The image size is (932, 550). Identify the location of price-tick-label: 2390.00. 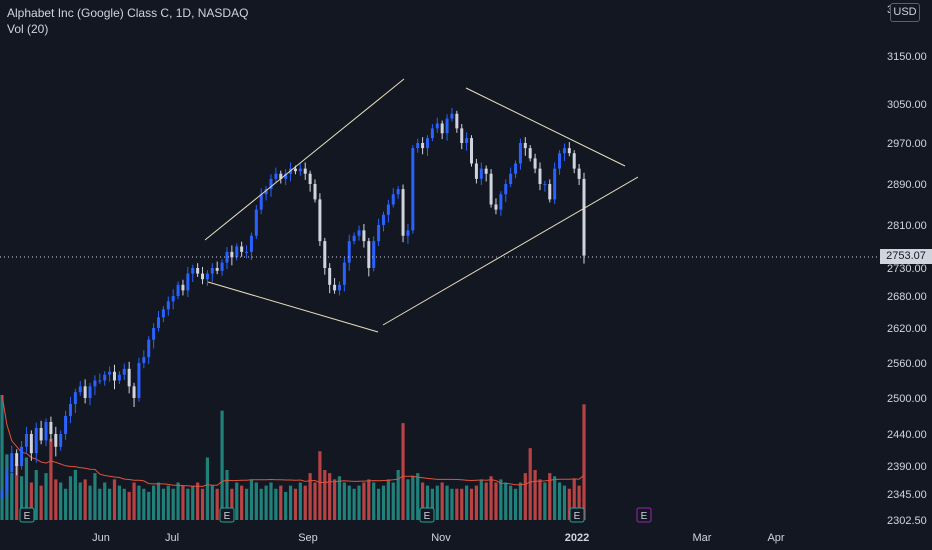
(907, 467).